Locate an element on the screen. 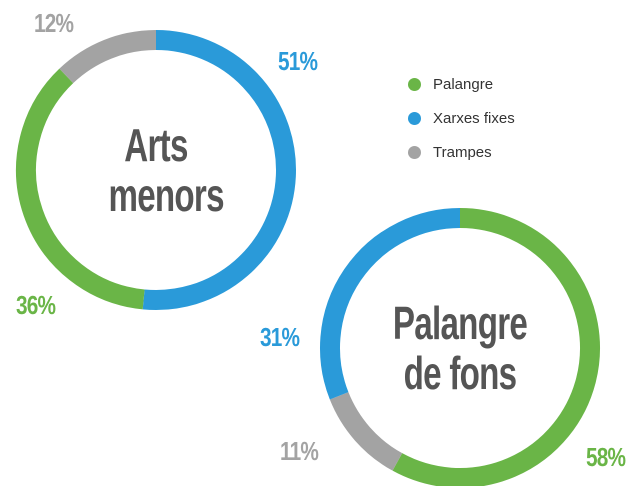 This screenshot has height=486, width=632. value-label: 12% is located at coordinates (54, 23).